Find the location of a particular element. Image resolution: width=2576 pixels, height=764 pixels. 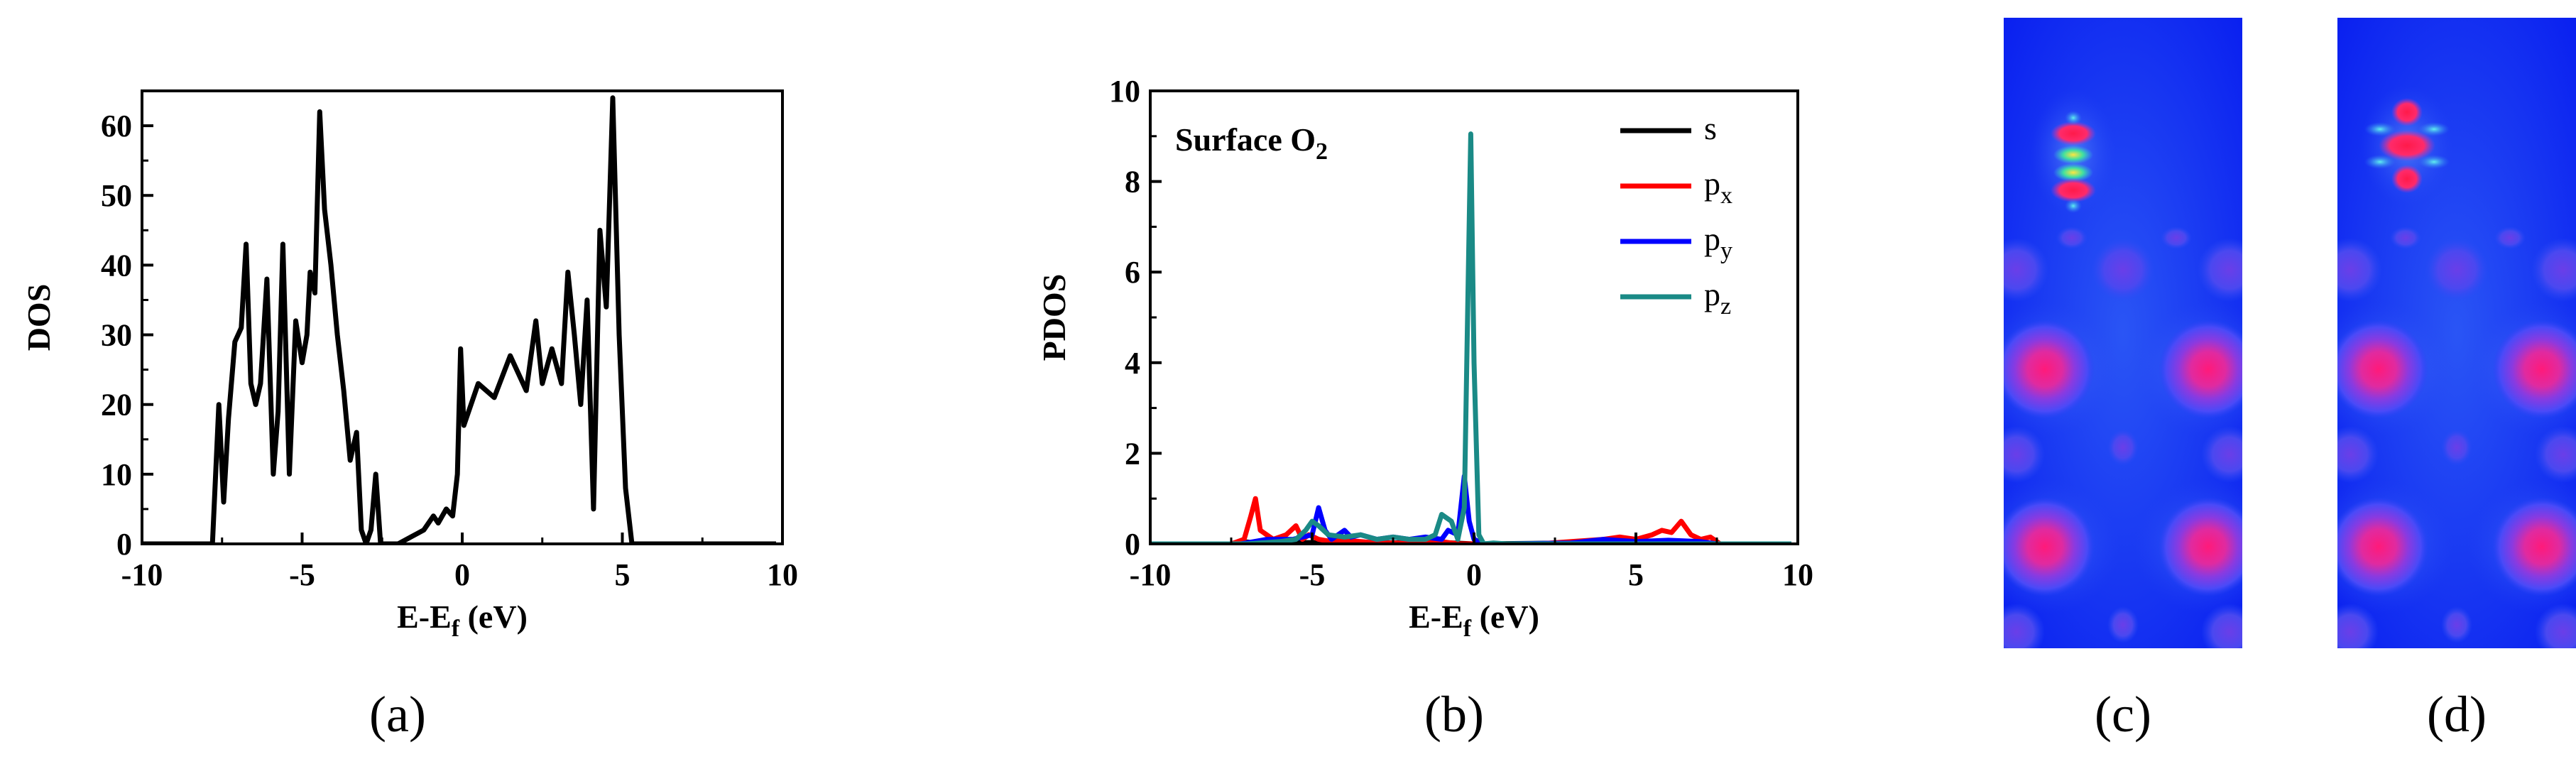

legend-label: pz is located at coordinates (1717, 298).